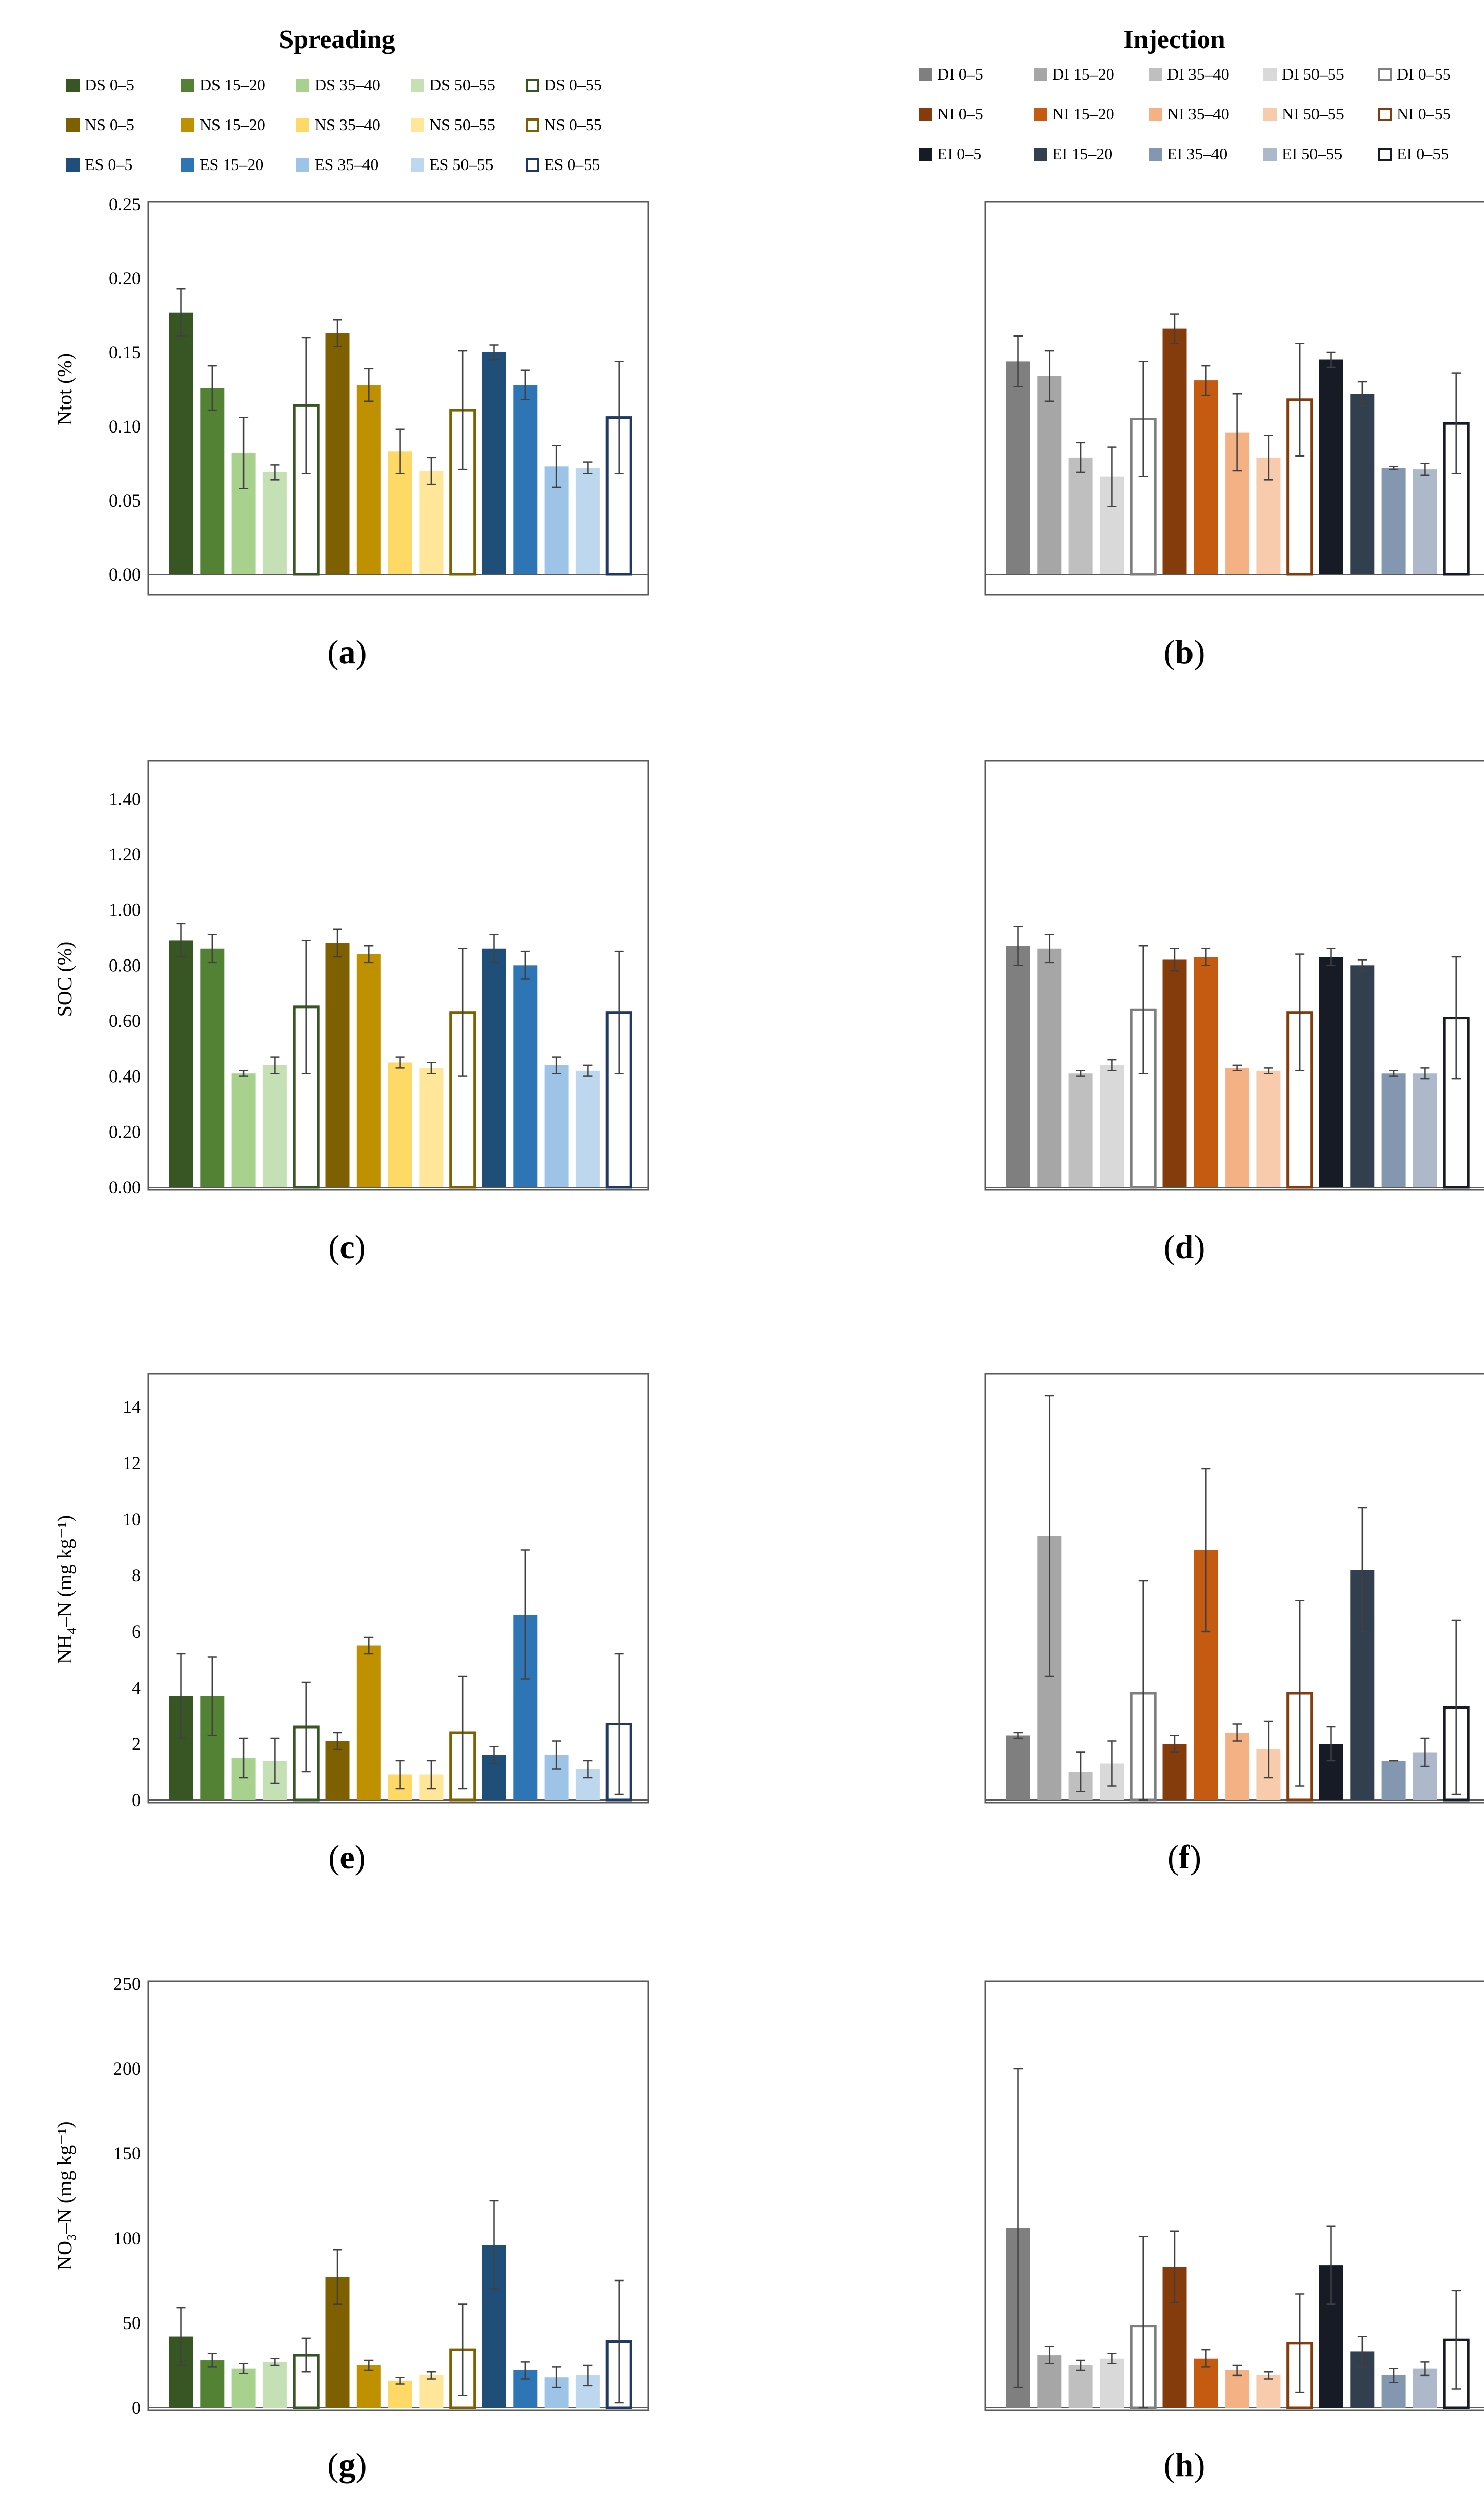 This screenshot has width=1484, height=2520. Describe the element at coordinates (136, 1744) in the screenshot. I see `y-tick-label: 2` at that location.